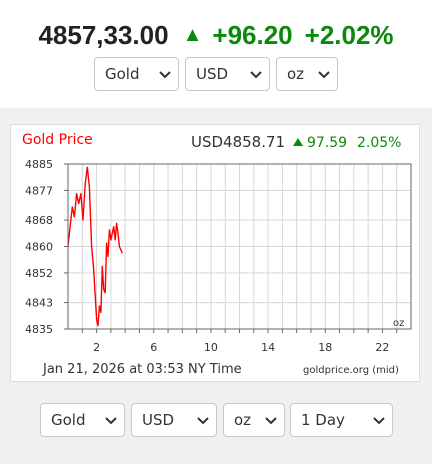  What do you see at coordinates (211, 347) in the screenshot?
I see `x-tick-label: 10` at bounding box center [211, 347].